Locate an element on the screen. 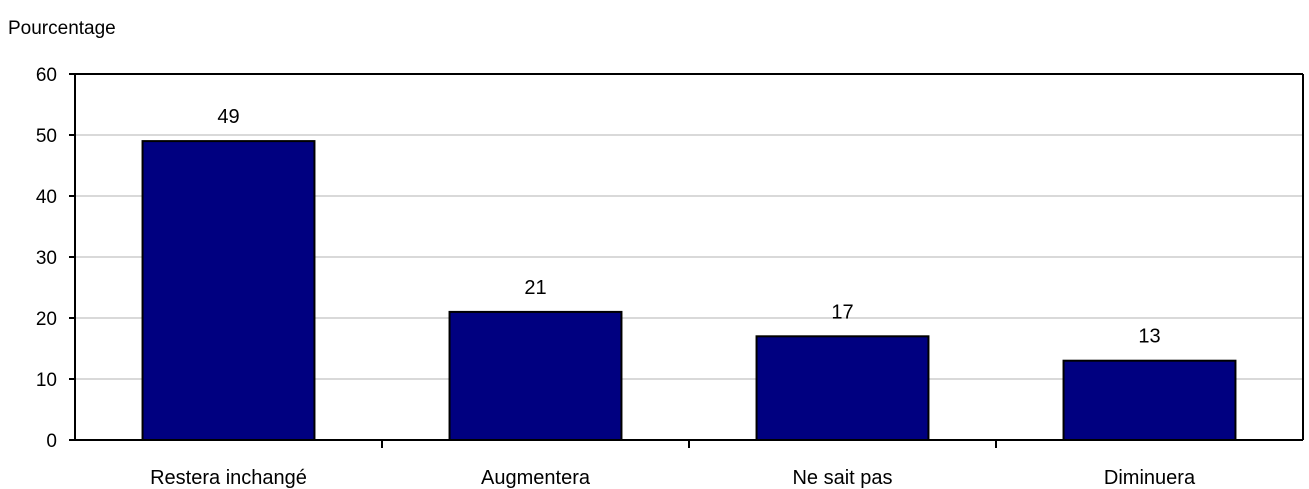 Image resolution: width=1309 pixels, height=489 pixels. y-tick-label: 40 is located at coordinates (46, 197).